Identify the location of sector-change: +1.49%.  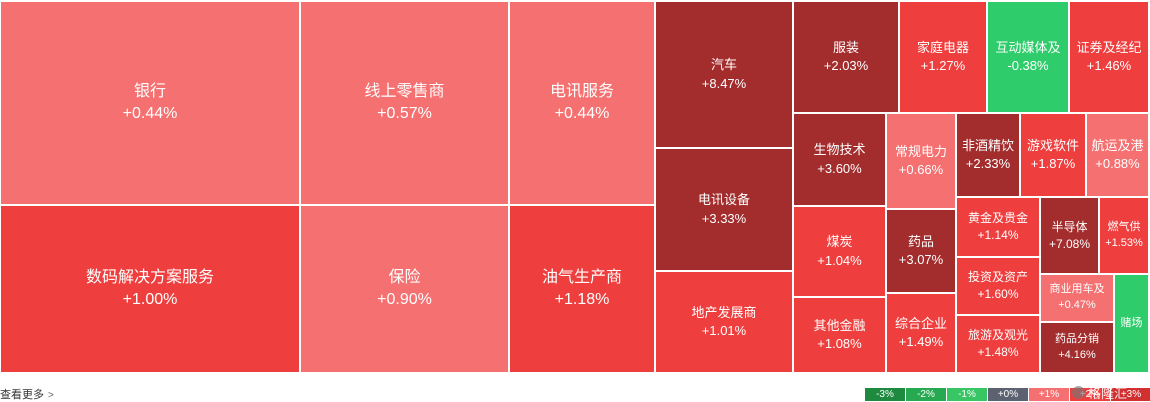
(921, 341).